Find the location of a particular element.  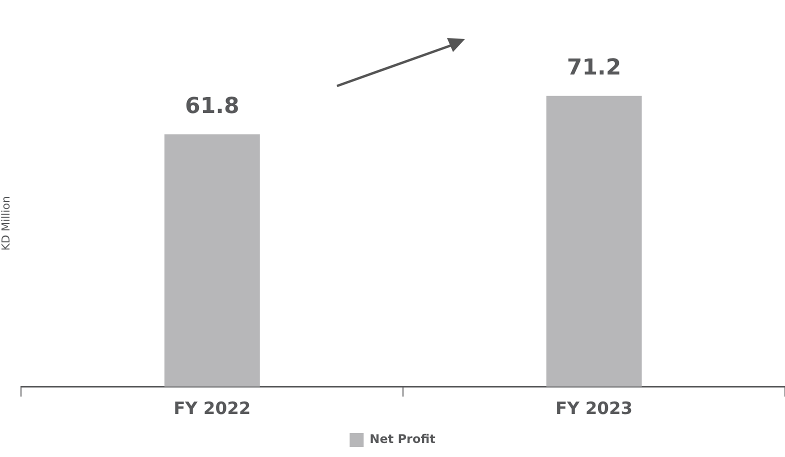

y-axis-title: KD Million is located at coordinates (6, 223).